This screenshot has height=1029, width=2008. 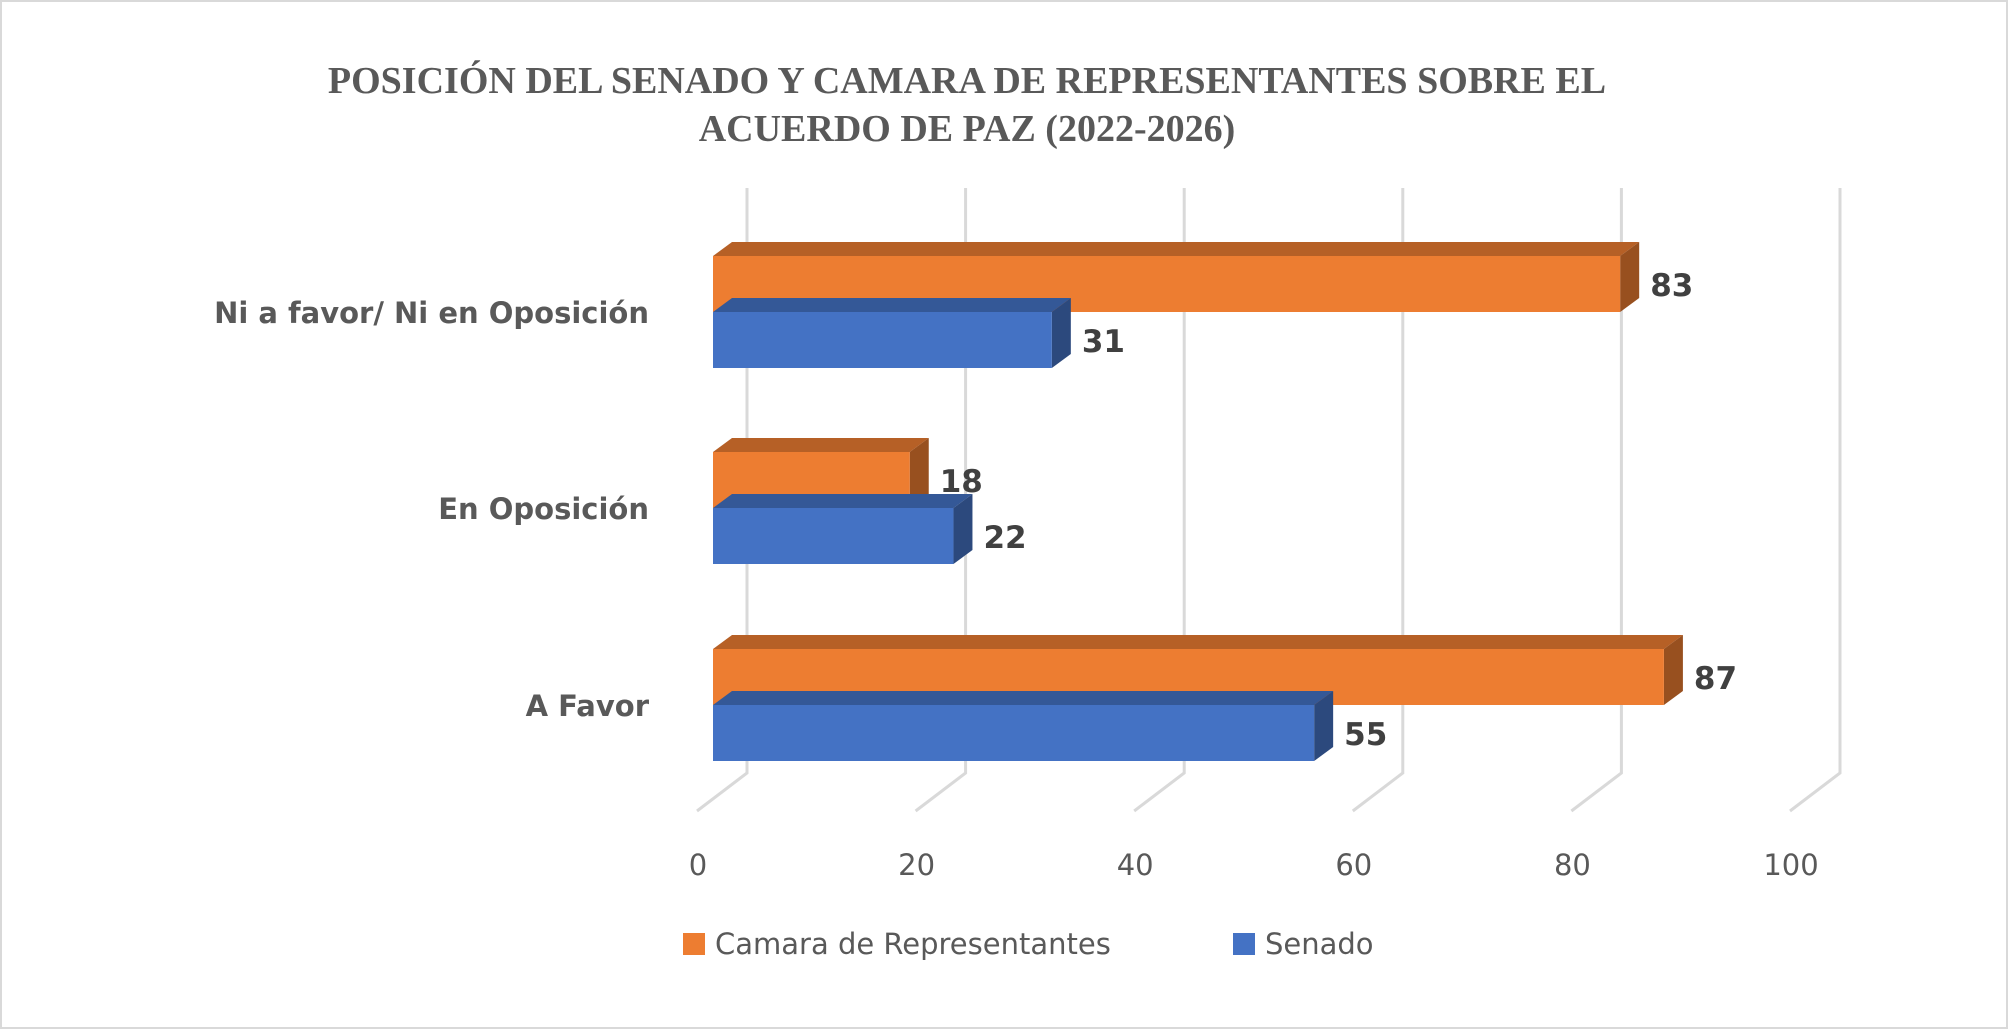 I want to click on category-label: Ni a favor/ Ni en Oposición, so click(x=431, y=313).